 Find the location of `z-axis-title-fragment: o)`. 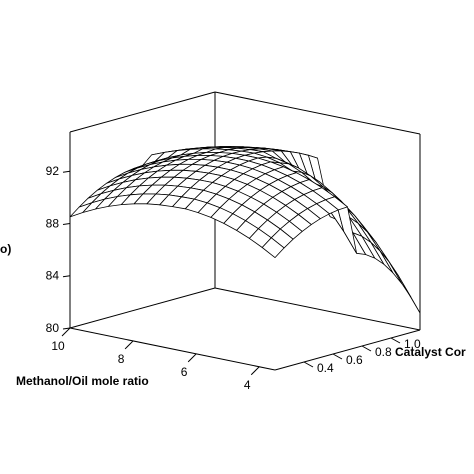

z-axis-title-fragment: o) is located at coordinates (5, 249).